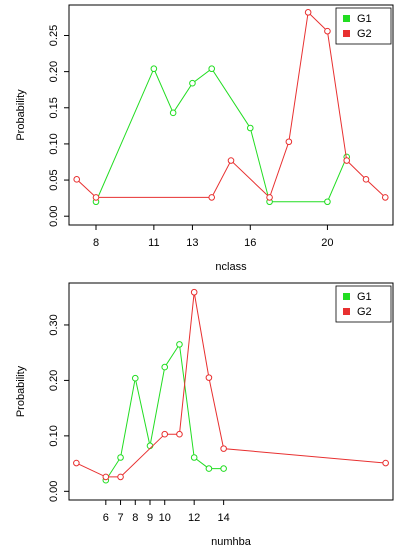 This screenshot has width=400, height=550. I want to click on x-axis-title: nclass, so click(231, 267).